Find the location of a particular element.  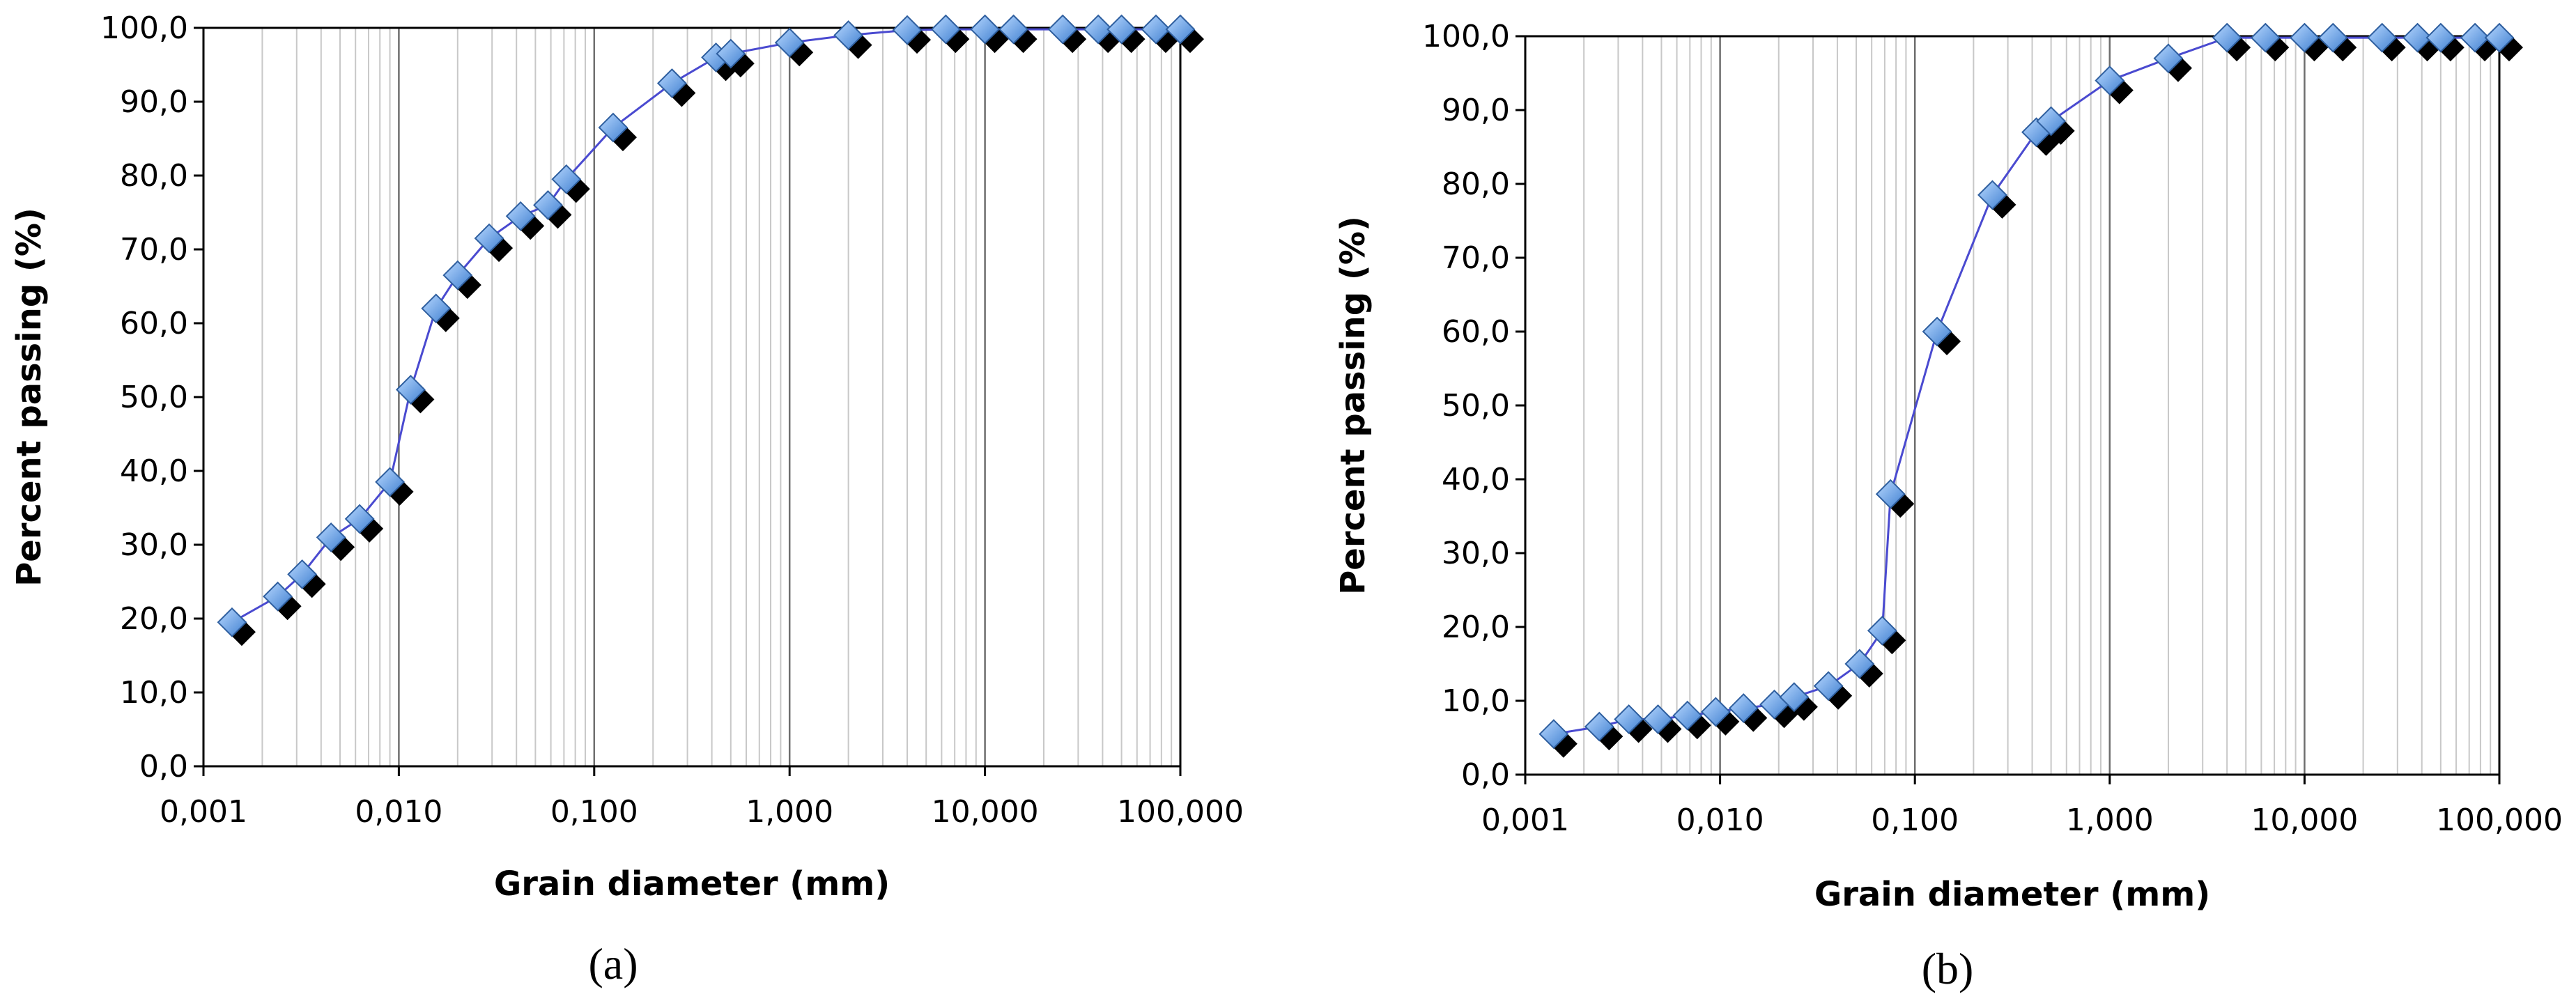

y-tick-label: 70,0 is located at coordinates (154, 249).